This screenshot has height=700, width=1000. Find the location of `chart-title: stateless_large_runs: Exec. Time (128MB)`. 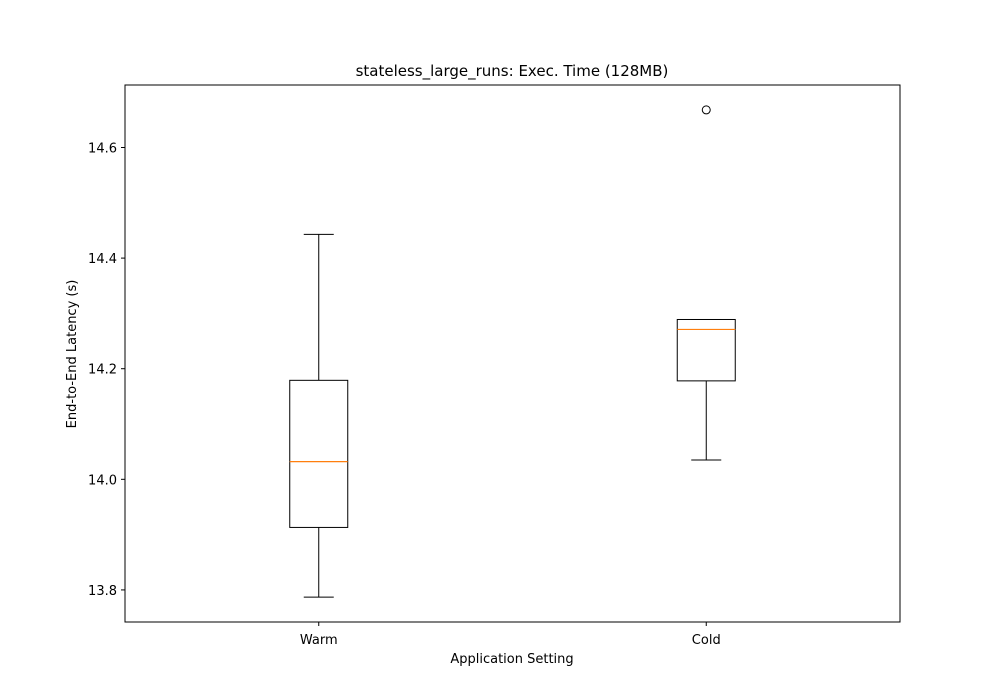

chart-title: stateless_large_runs: Exec. Time (128MB) is located at coordinates (512, 71).